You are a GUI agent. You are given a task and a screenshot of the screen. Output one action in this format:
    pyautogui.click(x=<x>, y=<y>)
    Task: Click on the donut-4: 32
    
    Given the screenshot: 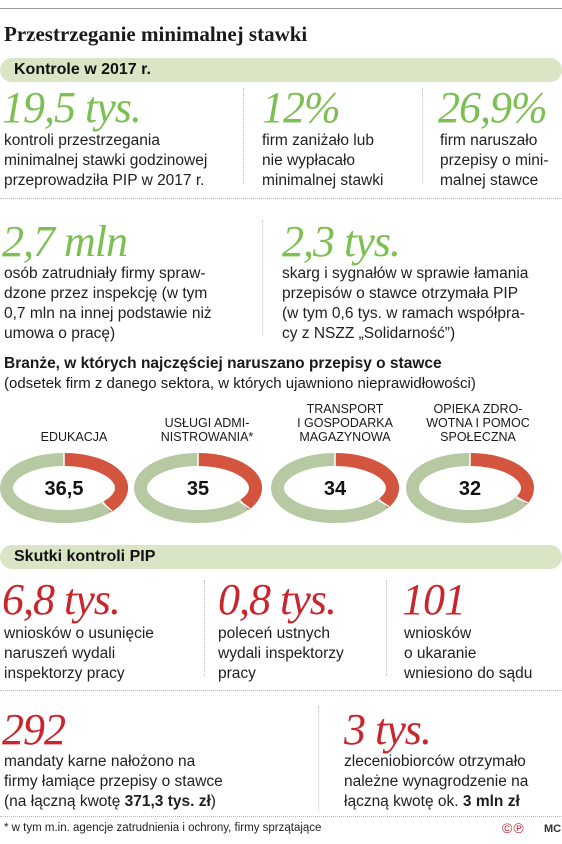 What is the action you would take?
    pyautogui.click(x=470, y=488)
    